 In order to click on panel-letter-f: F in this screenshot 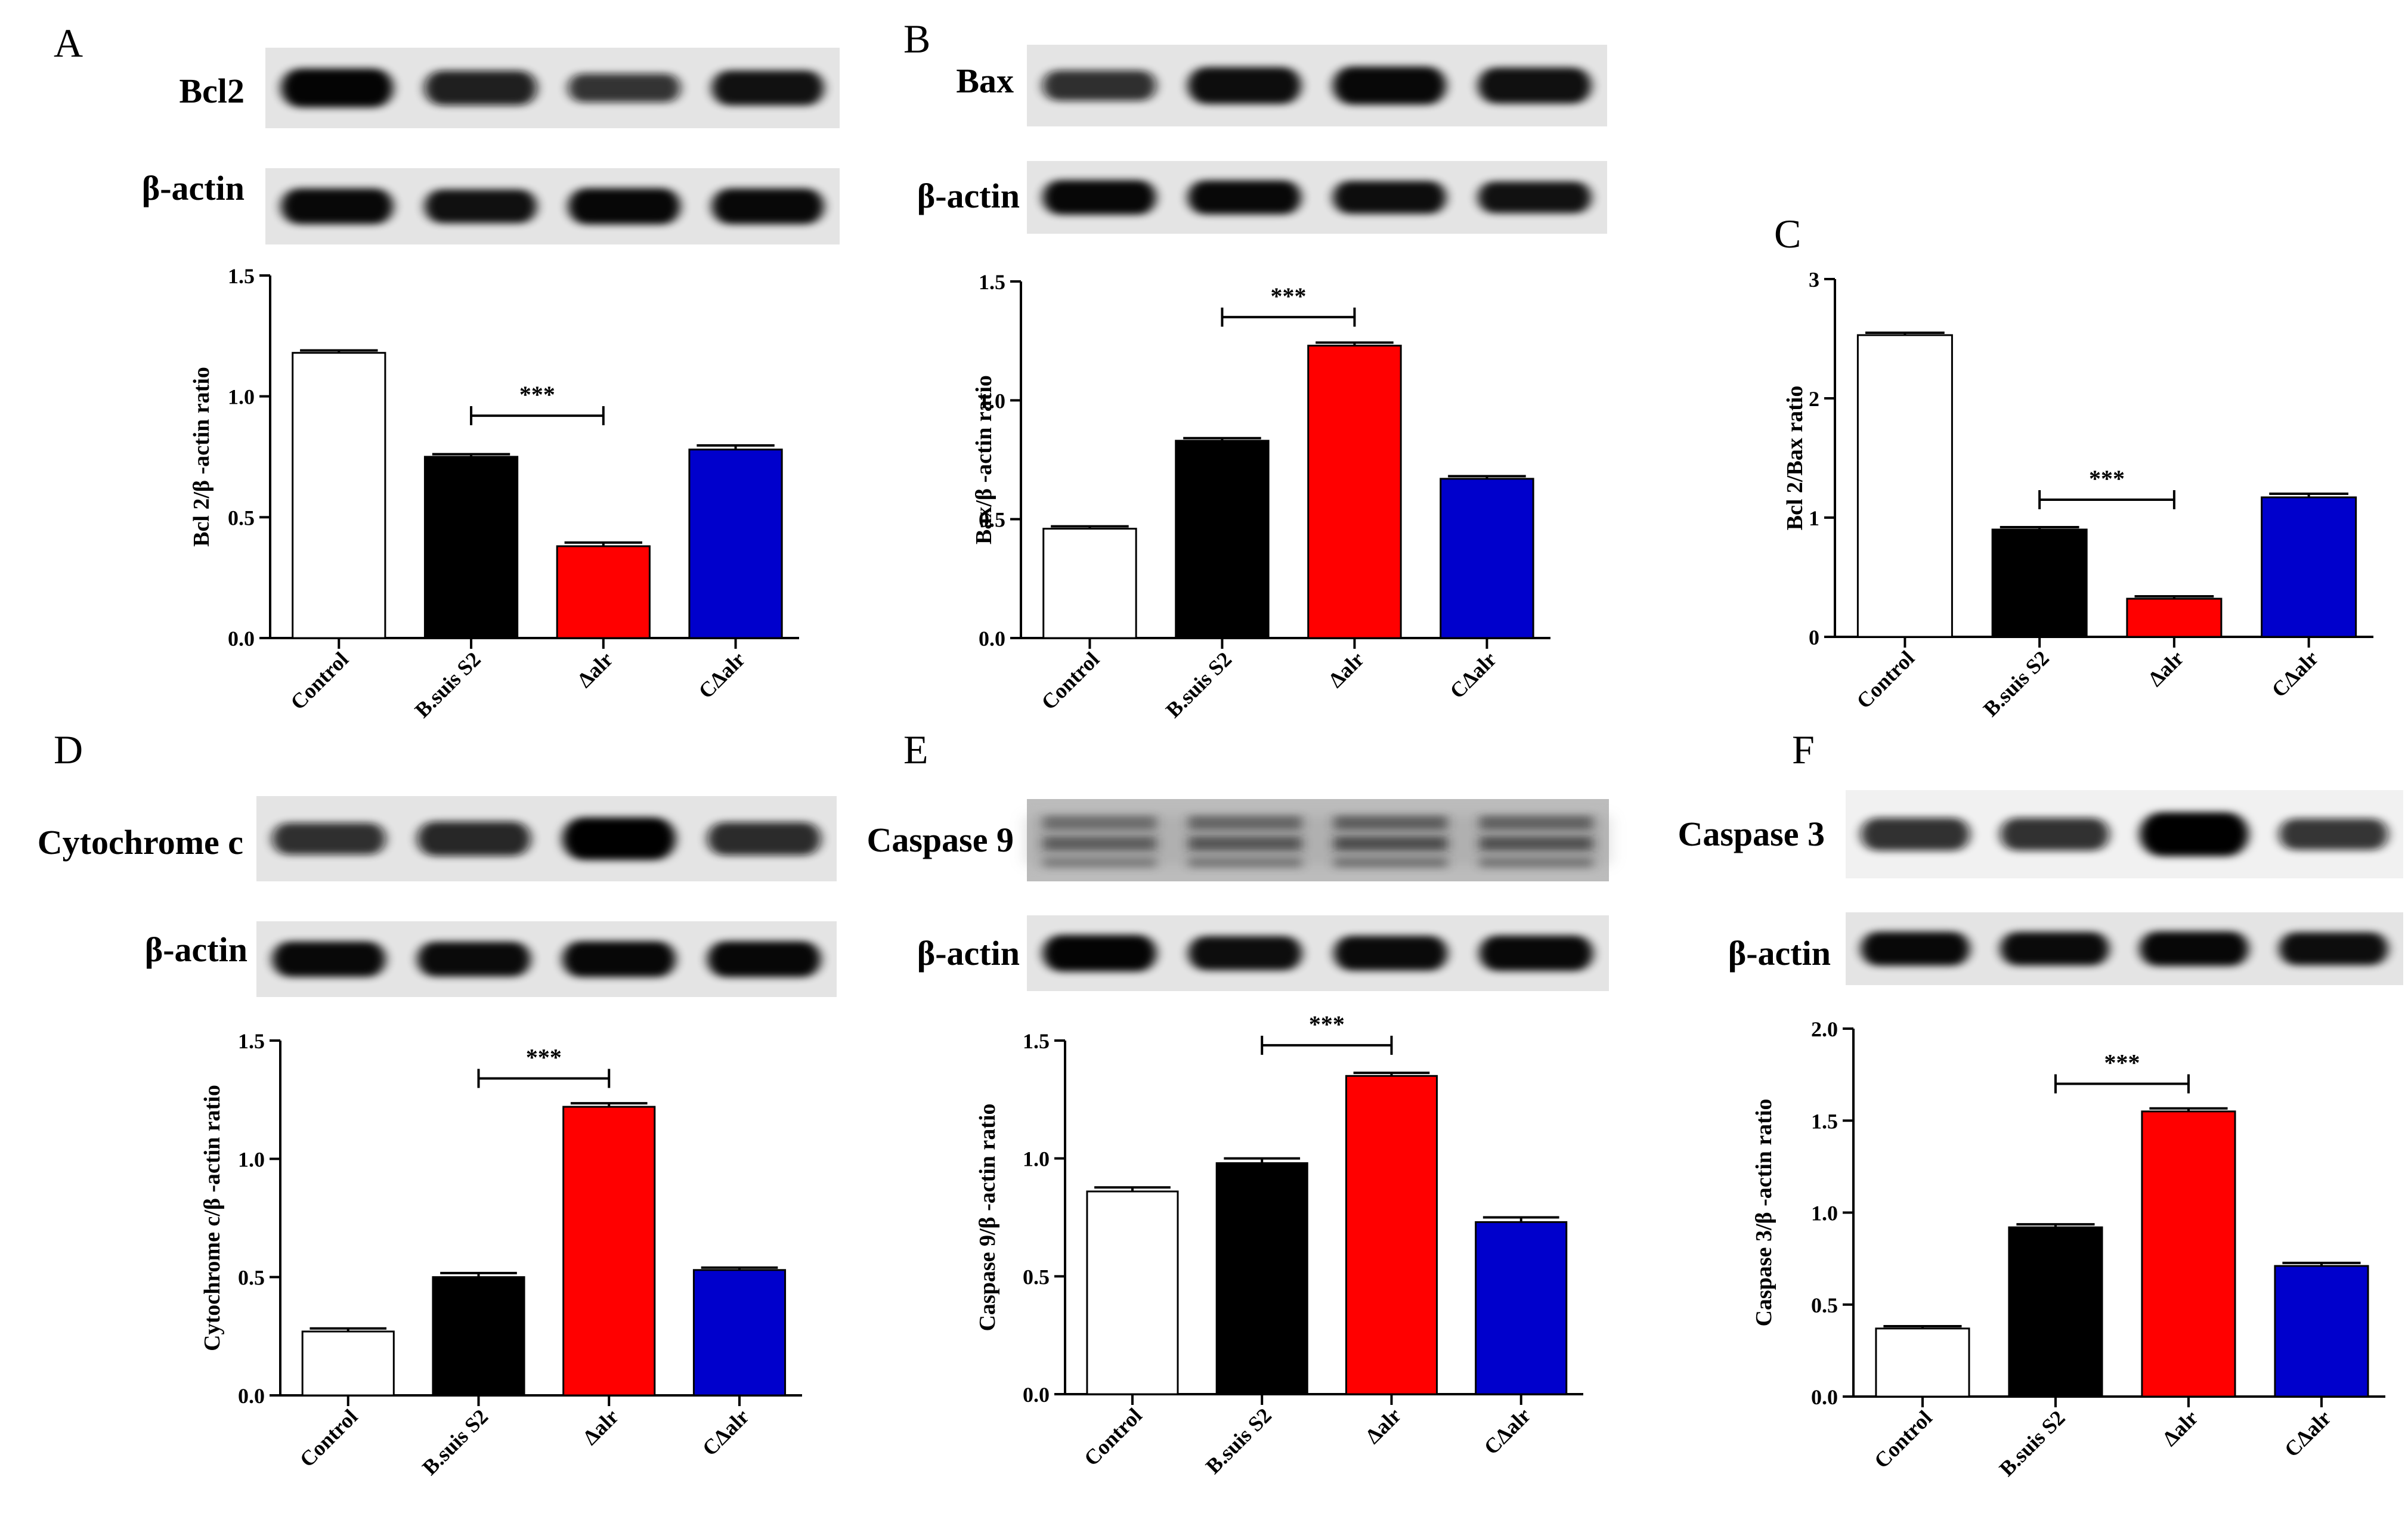, I will do `click(1803, 749)`.